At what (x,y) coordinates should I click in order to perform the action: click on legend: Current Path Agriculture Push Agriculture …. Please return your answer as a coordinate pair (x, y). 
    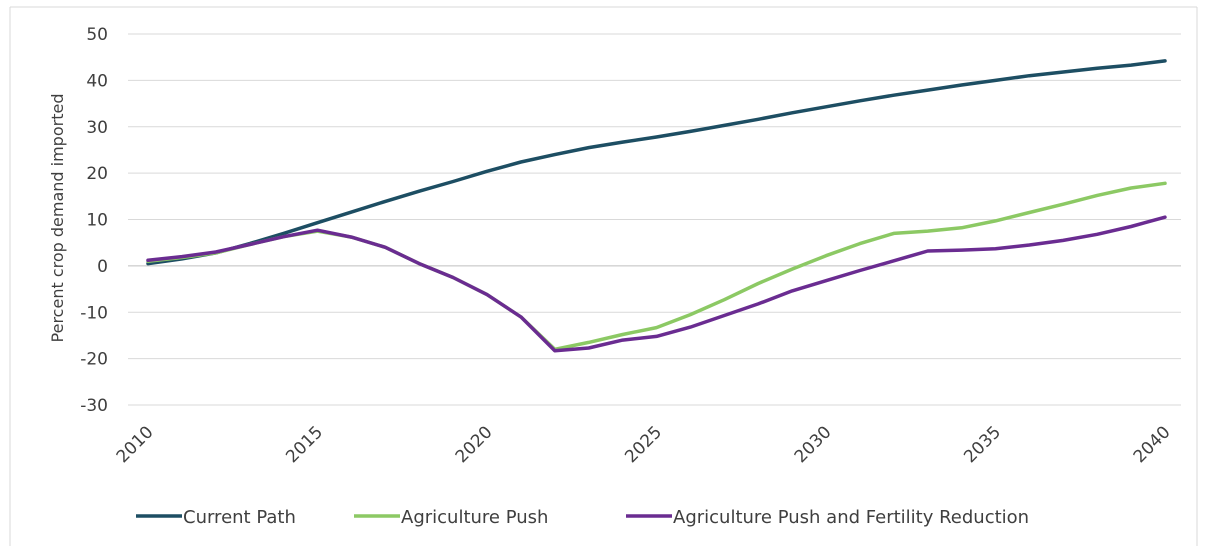
    Looking at the image, I should click on (582, 517).